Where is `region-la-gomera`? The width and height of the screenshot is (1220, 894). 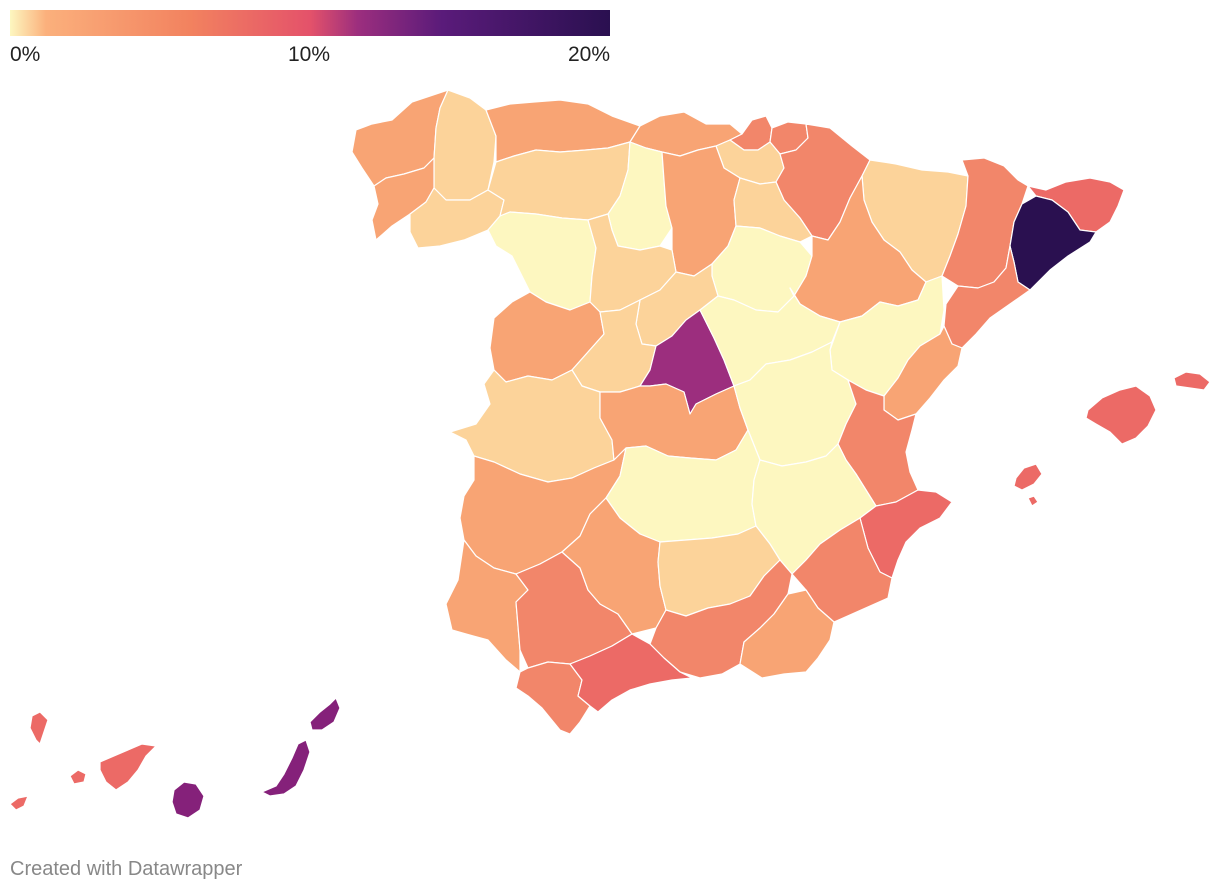
region-la-gomera is located at coordinates (78, 777).